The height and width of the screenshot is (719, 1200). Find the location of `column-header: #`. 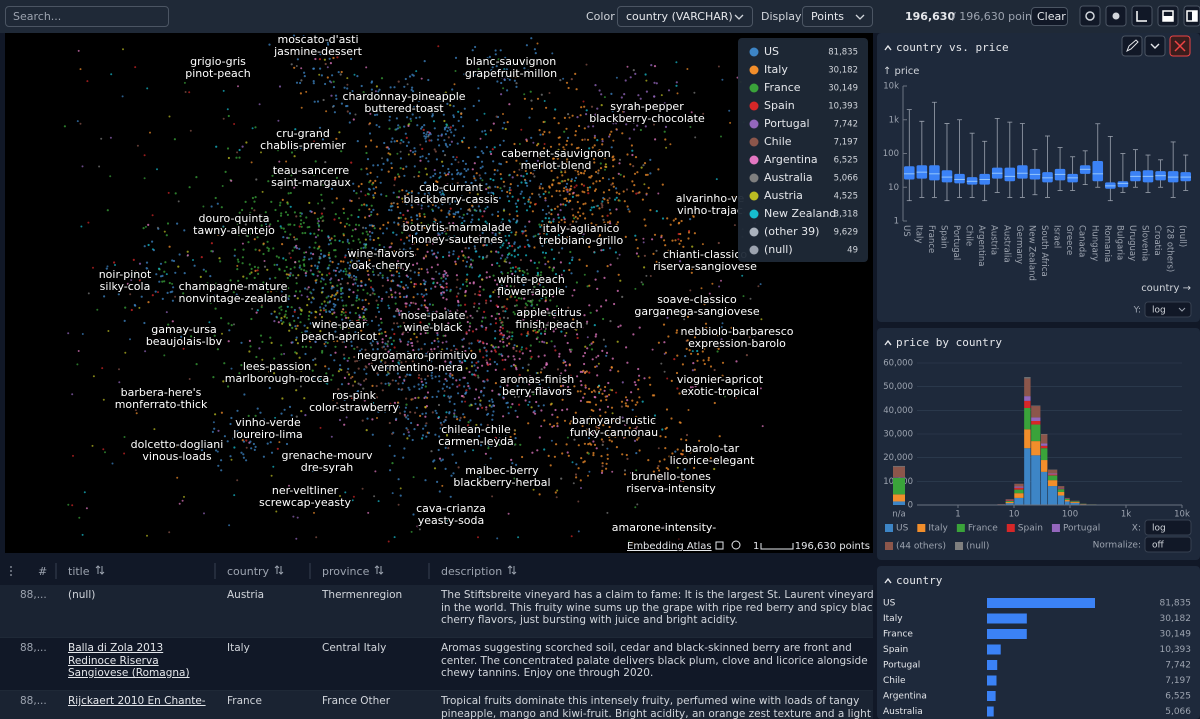

column-header: # is located at coordinates (43, 571).